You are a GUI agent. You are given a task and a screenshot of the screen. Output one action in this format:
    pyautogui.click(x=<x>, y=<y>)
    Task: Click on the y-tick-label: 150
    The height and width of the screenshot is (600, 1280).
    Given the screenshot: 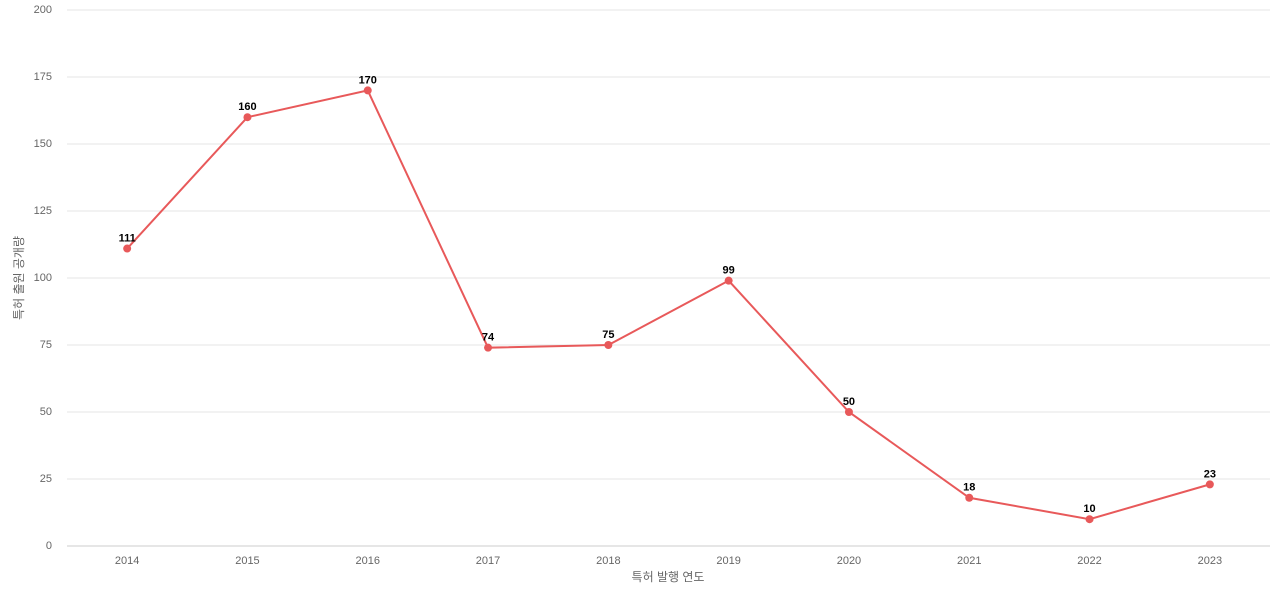 What is the action you would take?
    pyautogui.click(x=43, y=144)
    